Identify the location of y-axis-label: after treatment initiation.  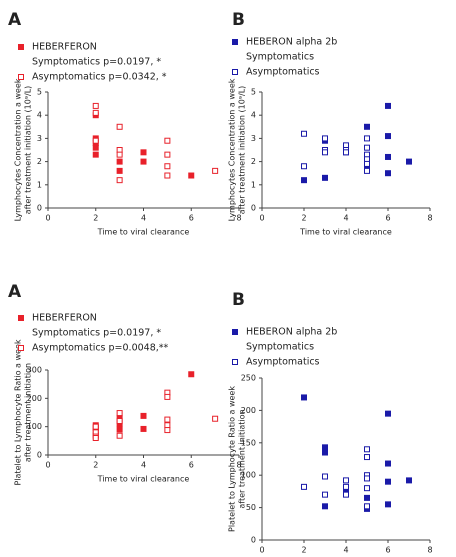
(242, 458).